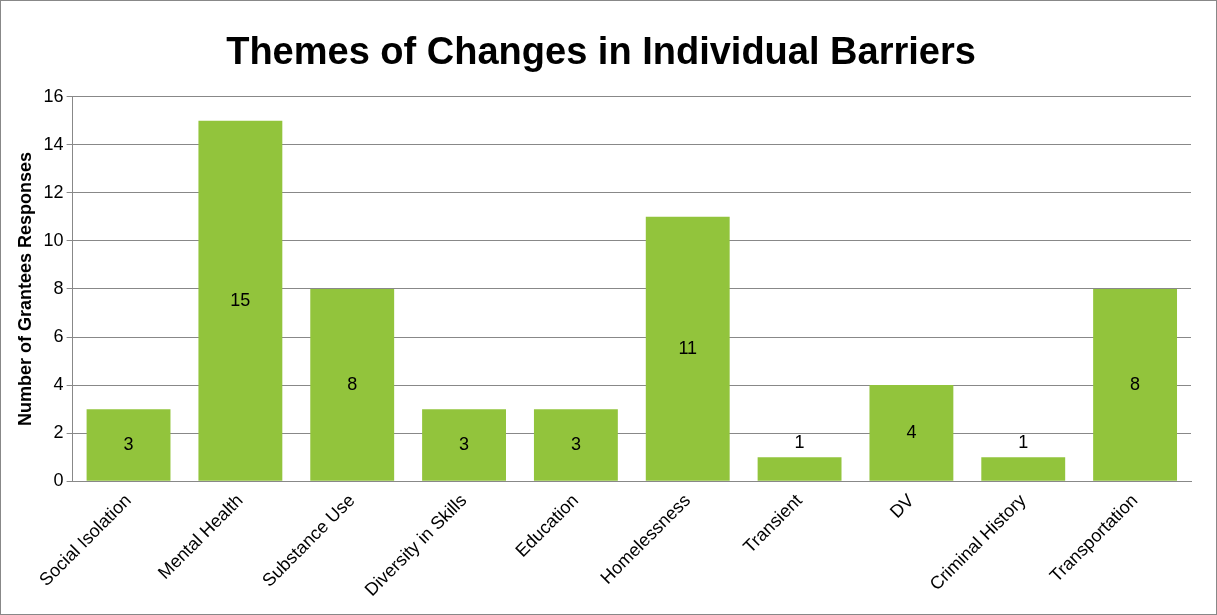  Describe the element at coordinates (24, 288) in the screenshot. I see `y-axis-title: Number of Grantees Responses` at that location.